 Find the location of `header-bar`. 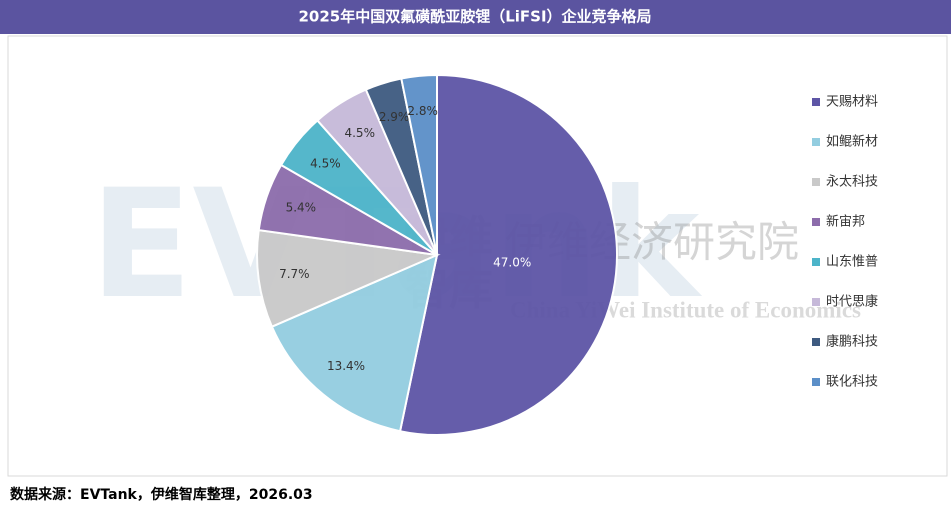

header-bar is located at coordinates (475, 17).